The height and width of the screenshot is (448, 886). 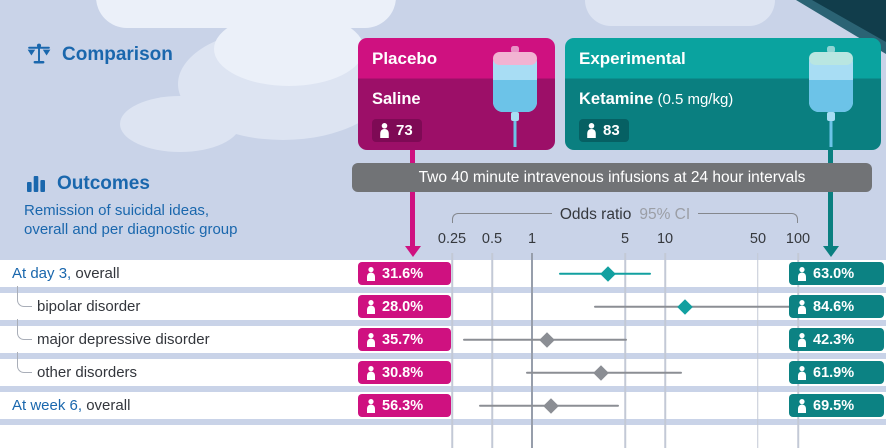 What do you see at coordinates (515, 96) in the screenshot?
I see `iv-bag-icon` at bounding box center [515, 96].